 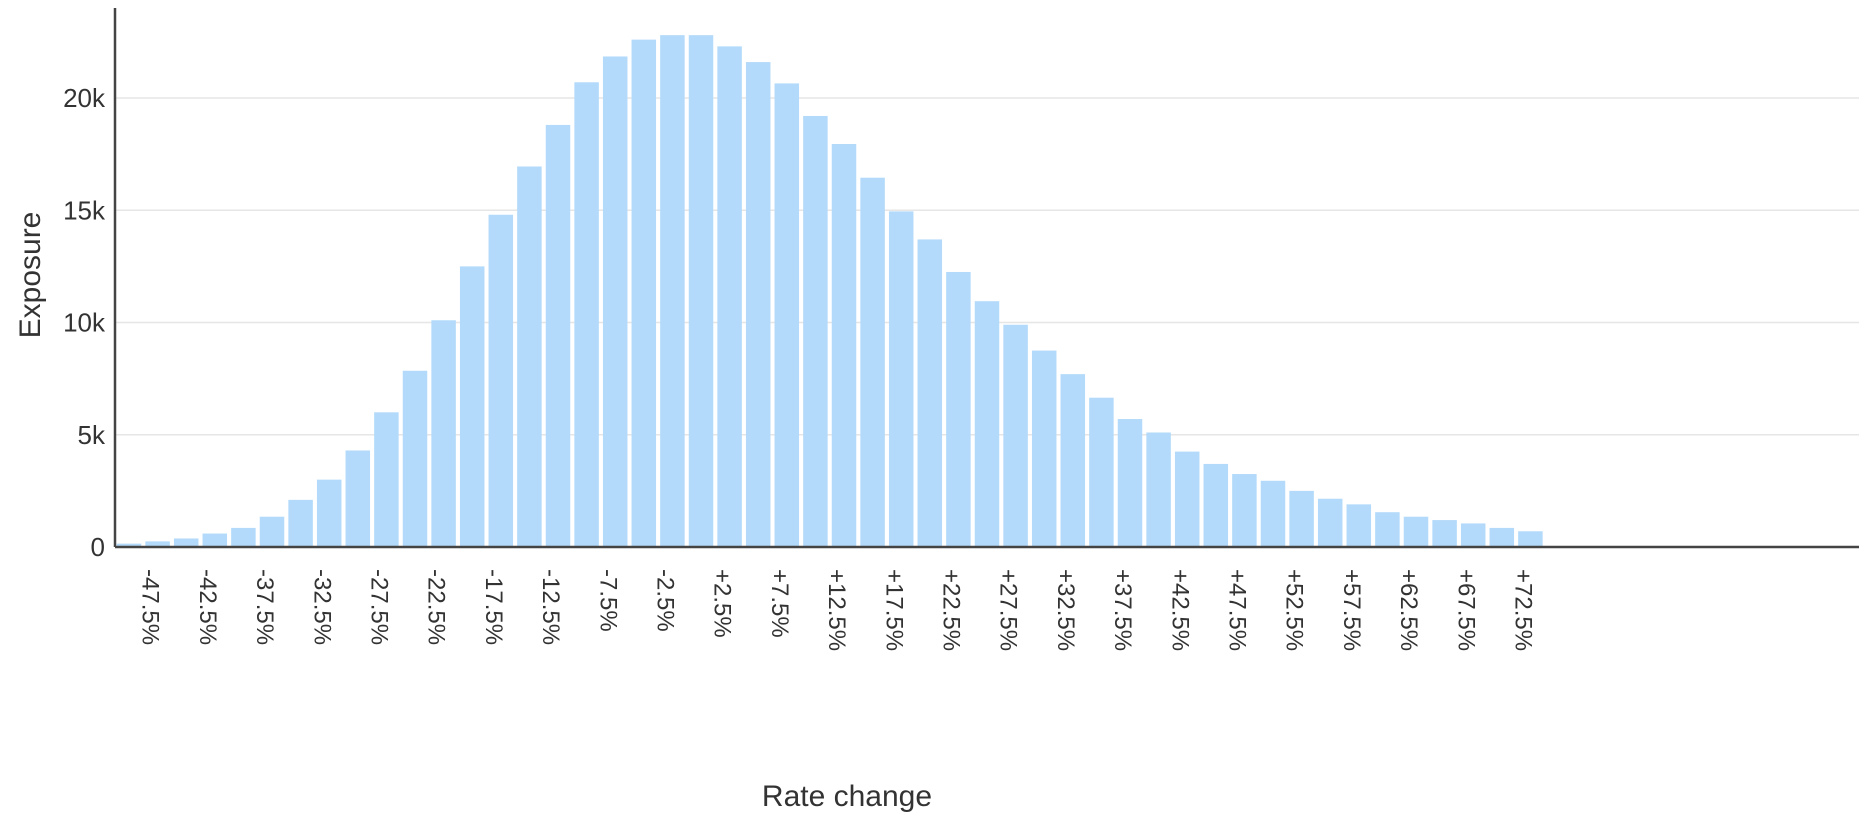 I want to click on x-tick-label: +12.5%, so click(x=836, y=610).